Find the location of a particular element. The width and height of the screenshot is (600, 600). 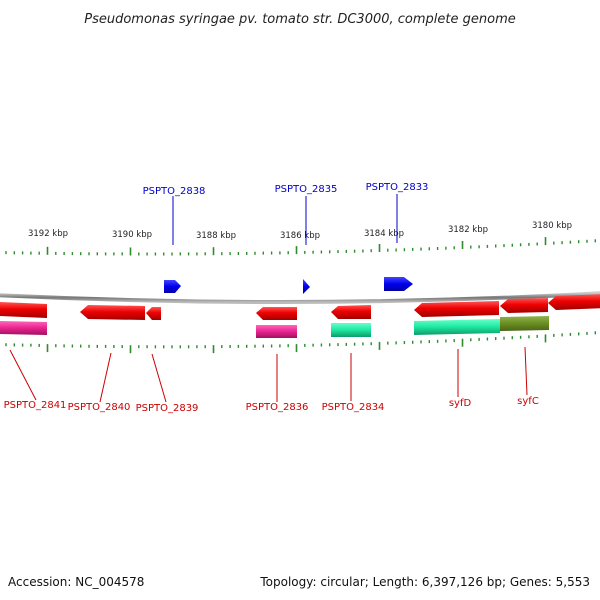

kbp-label: 3190 kbp is located at coordinates (132, 235).